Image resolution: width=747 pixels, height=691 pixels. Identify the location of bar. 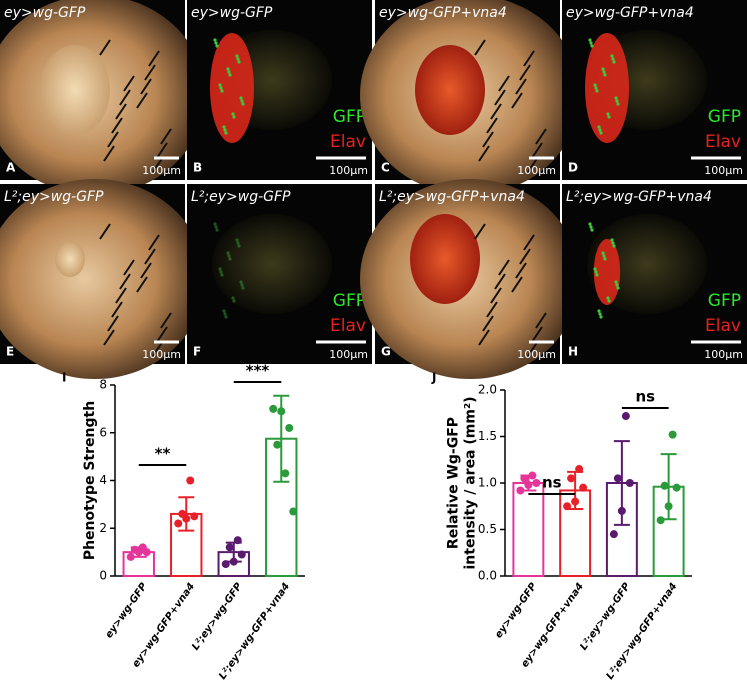
(528, 529).